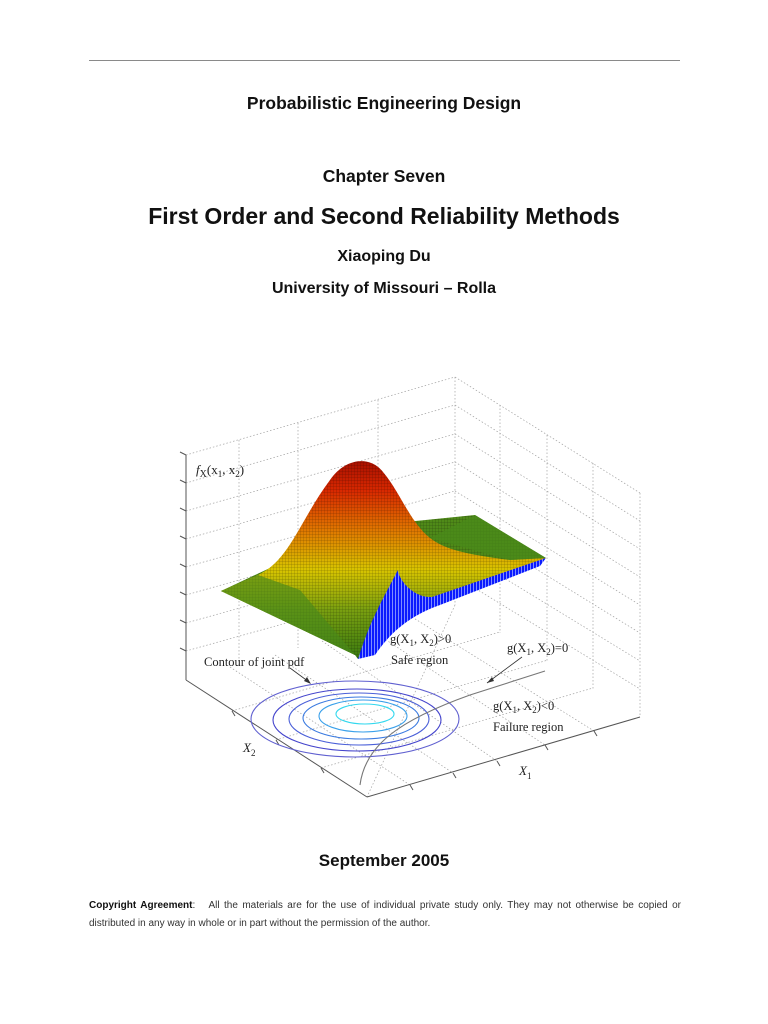 Image resolution: width=768 pixels, height=1024 pixels. I want to click on x1-axis-label: X1, so click(524, 772).